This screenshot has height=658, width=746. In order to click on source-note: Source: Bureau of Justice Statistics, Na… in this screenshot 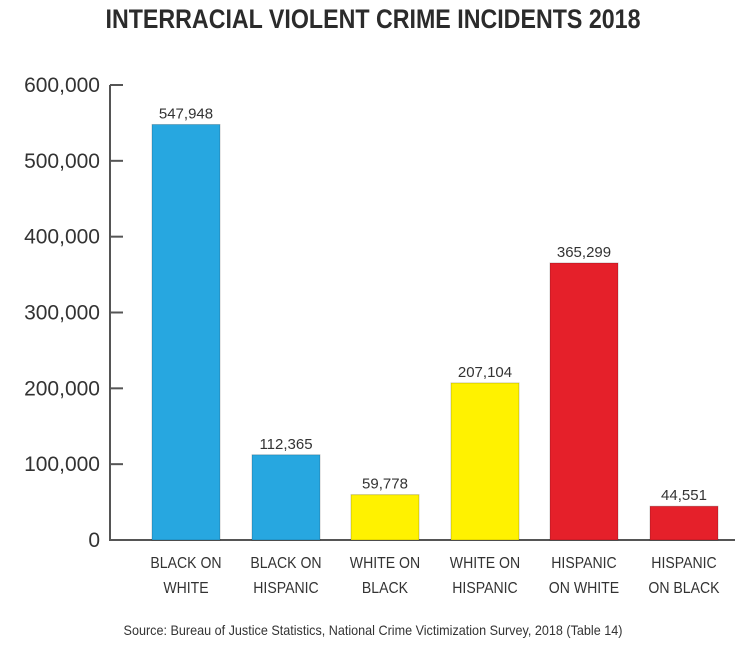, I will do `click(373, 630)`.